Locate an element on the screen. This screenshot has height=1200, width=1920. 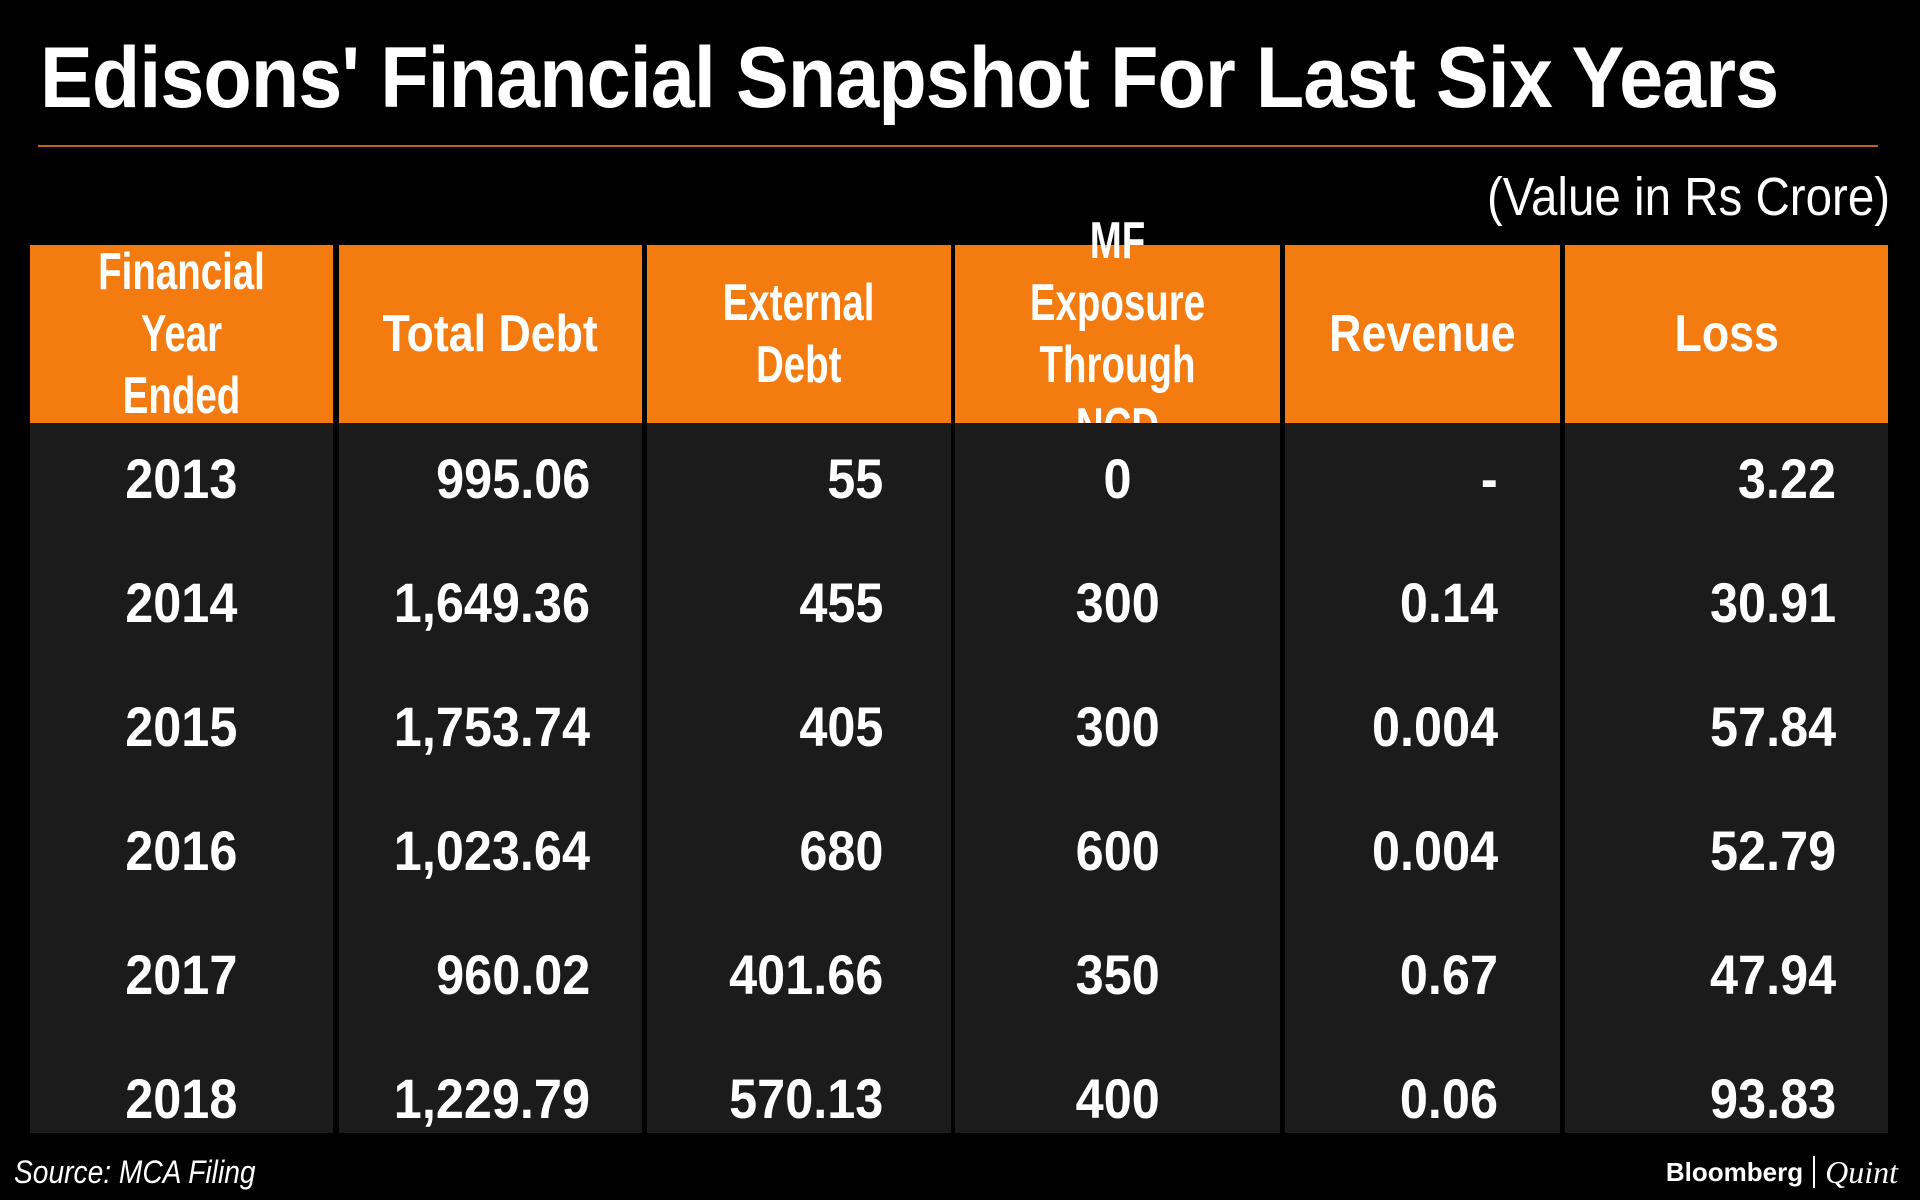
title-divider is located at coordinates (958, 146).